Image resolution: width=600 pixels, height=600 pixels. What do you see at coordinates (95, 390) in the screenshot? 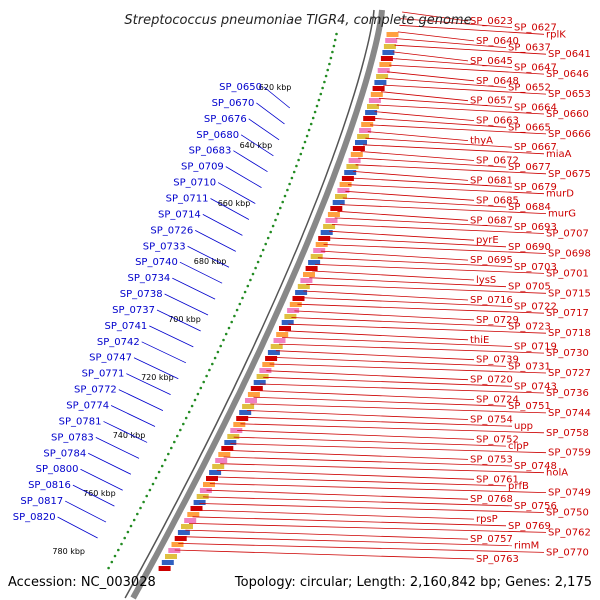
I see `gene-label-minus: SP_0772` at bounding box center [95, 390].